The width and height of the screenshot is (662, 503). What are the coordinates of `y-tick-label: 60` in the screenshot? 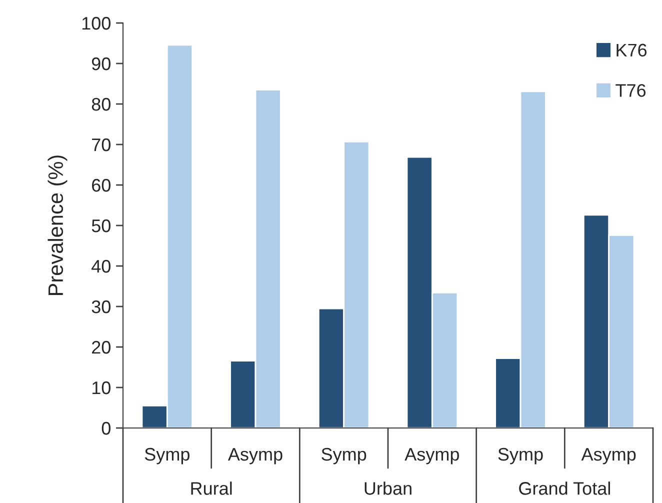 It's located at (101, 185).